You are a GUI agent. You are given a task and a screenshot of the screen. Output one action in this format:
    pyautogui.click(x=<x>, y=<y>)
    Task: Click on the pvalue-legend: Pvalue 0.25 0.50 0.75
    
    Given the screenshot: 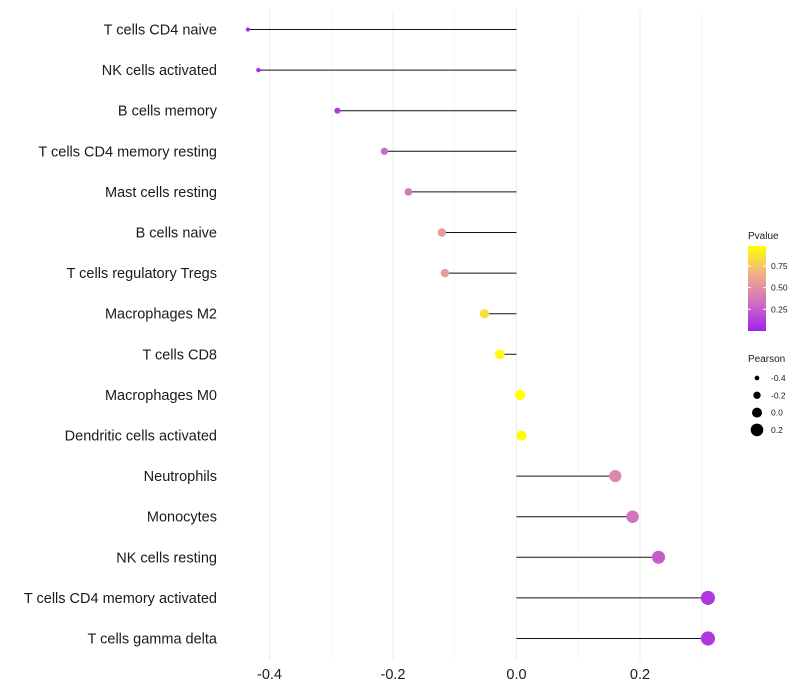 What is the action you would take?
    pyautogui.click(x=768, y=281)
    